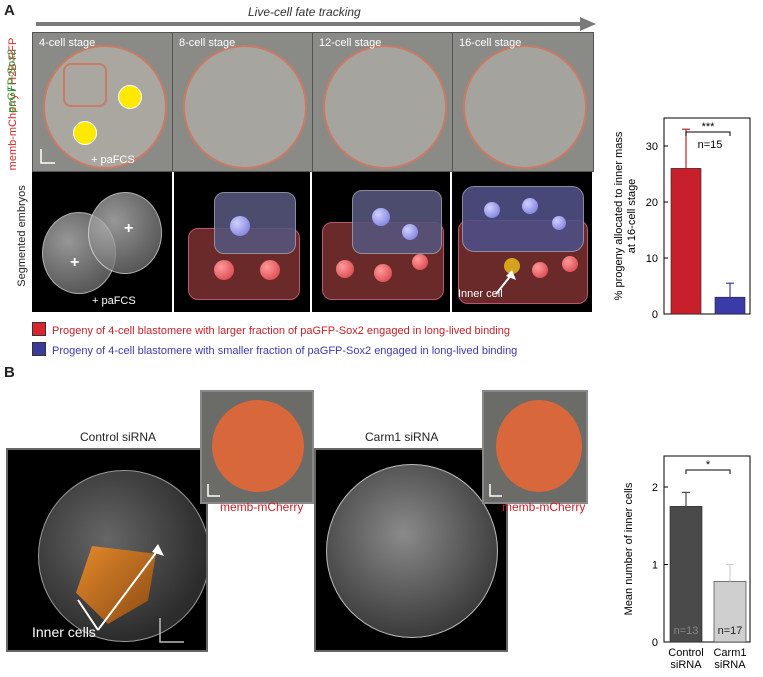 The image size is (763, 677). What do you see at coordinates (103, 102) in the screenshot?
I see `micro-4cell: 4-cell stage + paFCS` at bounding box center [103, 102].